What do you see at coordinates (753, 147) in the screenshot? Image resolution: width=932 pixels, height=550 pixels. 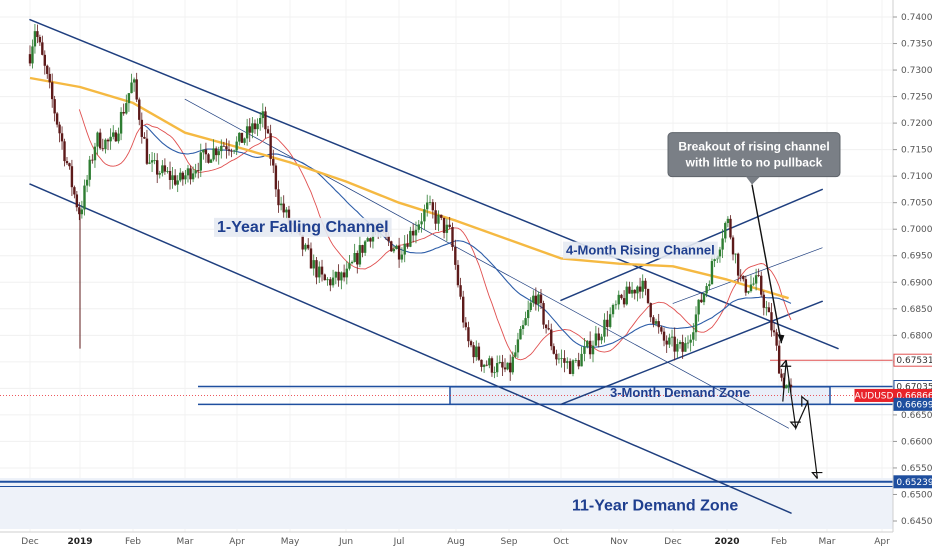 I see `callout-line-1: Breakout of rising channel` at bounding box center [753, 147].